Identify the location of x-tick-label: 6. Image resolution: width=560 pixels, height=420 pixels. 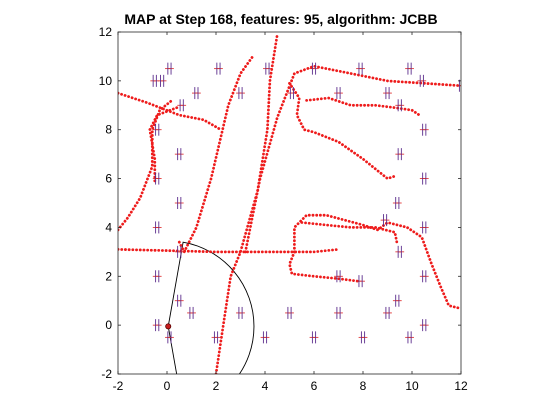
(314, 386).